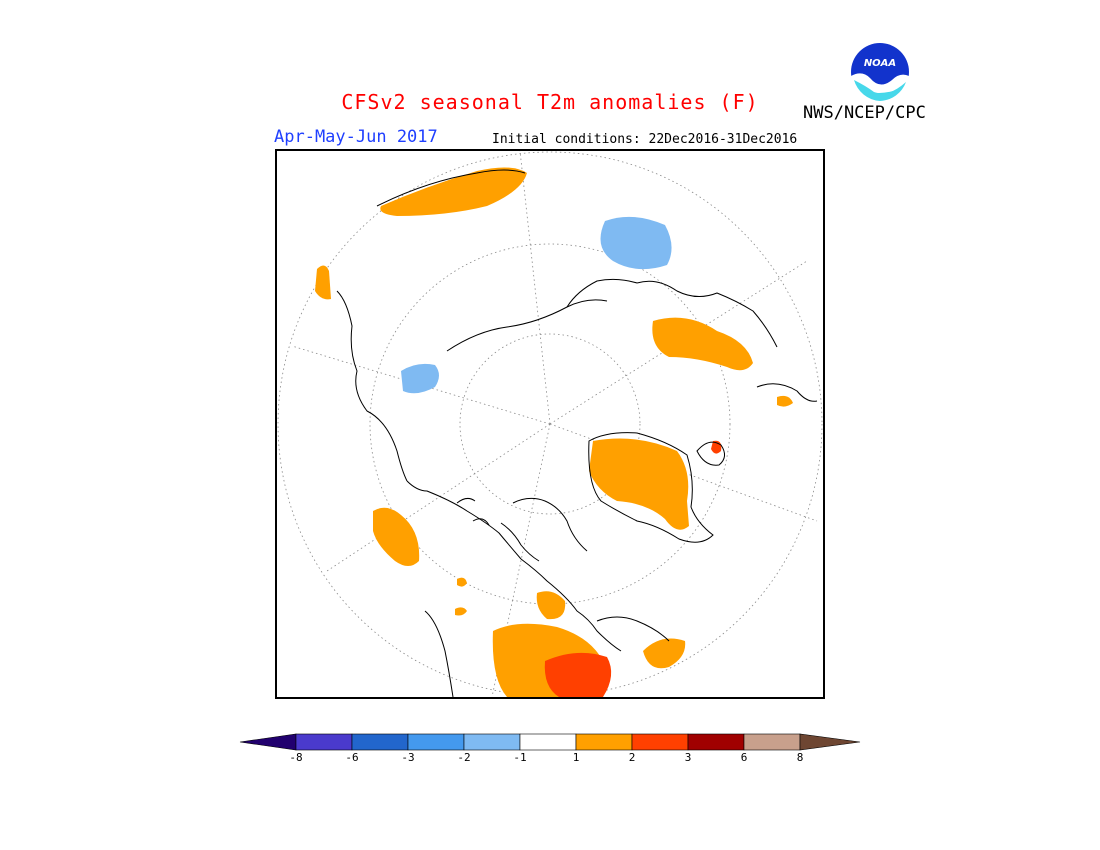  What do you see at coordinates (408, 757) in the screenshot?
I see `colorbar-tick-label: -3` at bounding box center [408, 757].